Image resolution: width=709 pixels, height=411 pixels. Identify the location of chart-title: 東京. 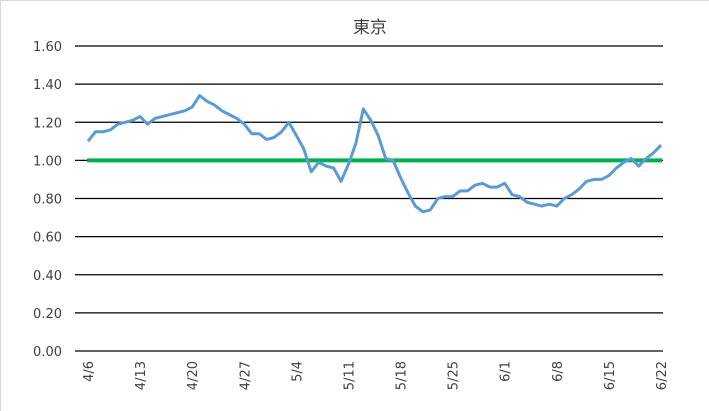
(370, 28).